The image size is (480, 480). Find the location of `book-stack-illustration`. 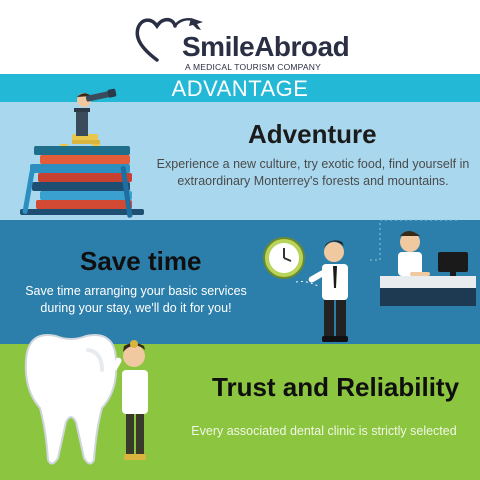

book-stack-illustration is located at coordinates (82, 181).